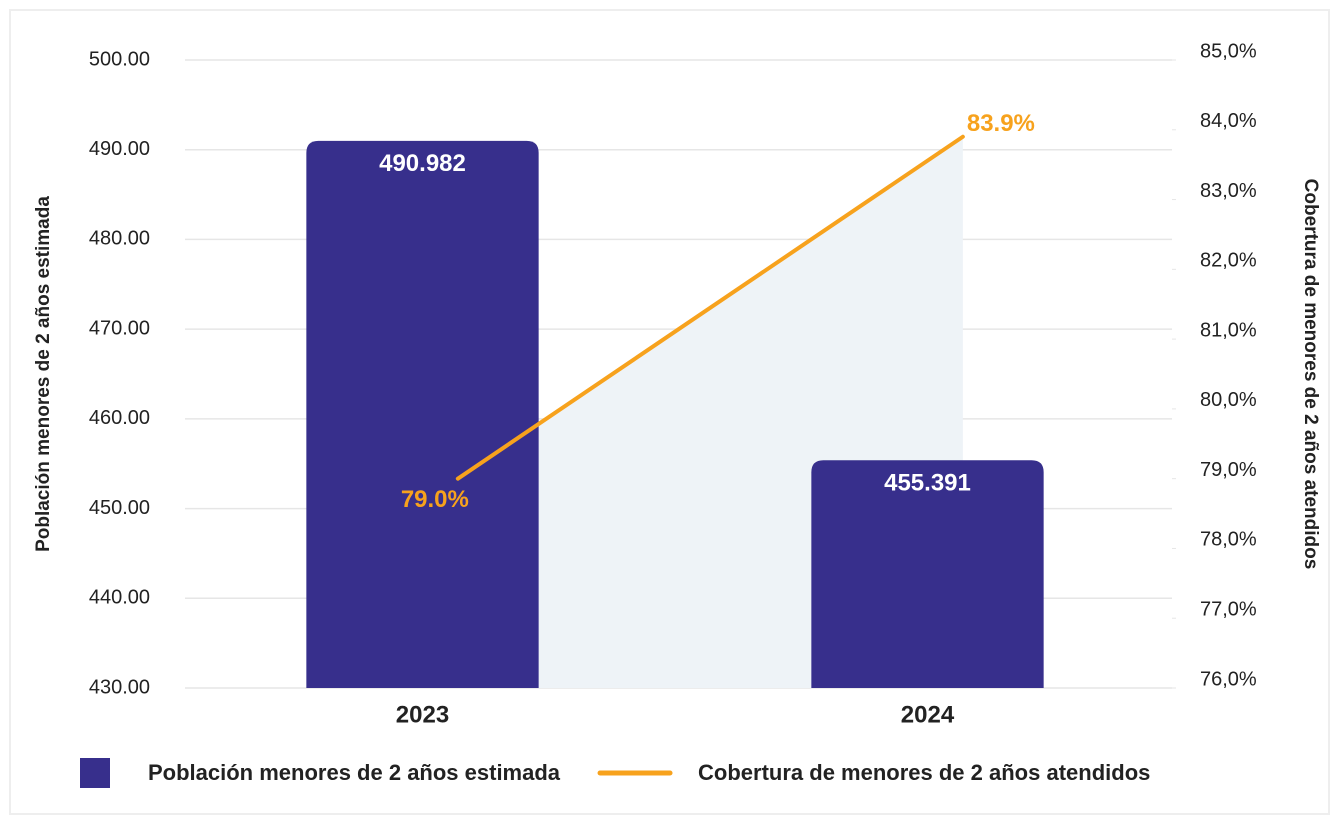 The image size is (1339, 824). I want to click on y2-tick-label: 76,0%, so click(1228, 679).